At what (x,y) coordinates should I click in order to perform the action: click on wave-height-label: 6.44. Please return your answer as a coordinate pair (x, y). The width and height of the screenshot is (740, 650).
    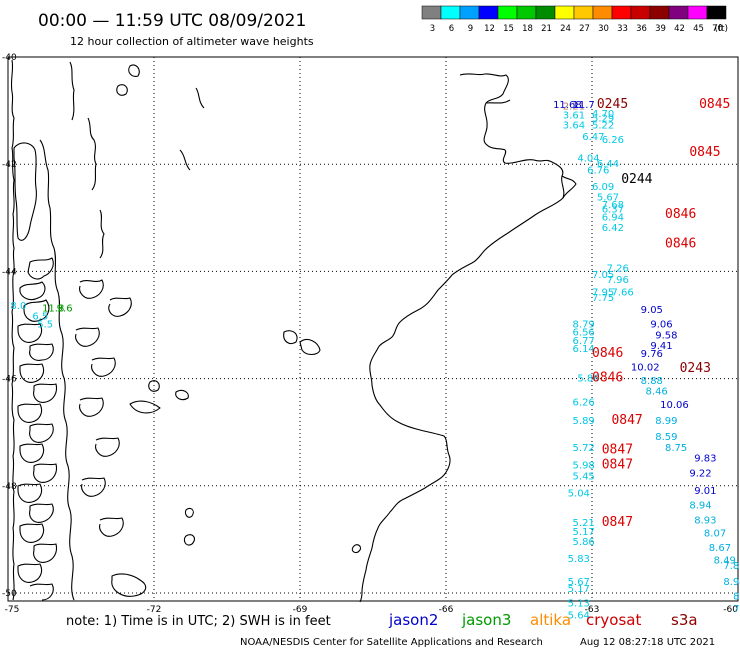
    Looking at the image, I should click on (608, 164).